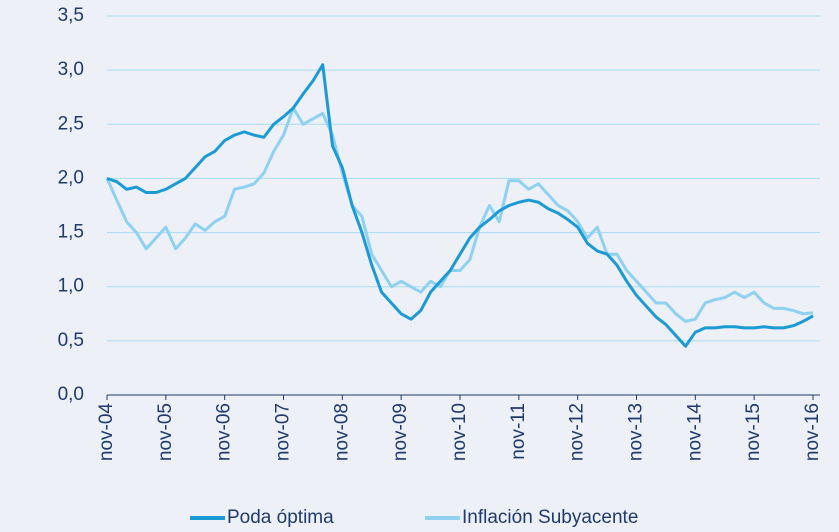  What do you see at coordinates (459, 432) in the screenshot?
I see `x-tick-label: nov-10` at bounding box center [459, 432].